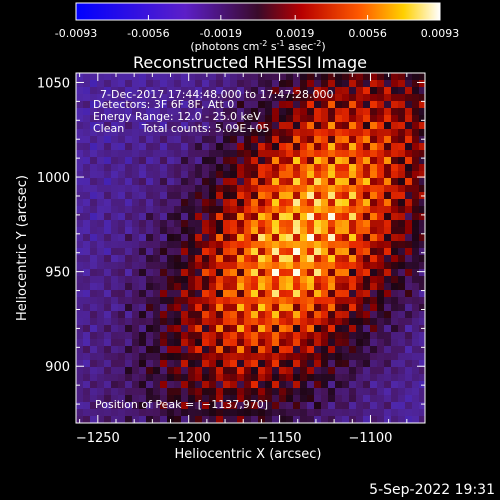 This screenshot has width=500, height=500. I want to click on y-axis-label: Heliocentric Y (arcsec), so click(22, 248).